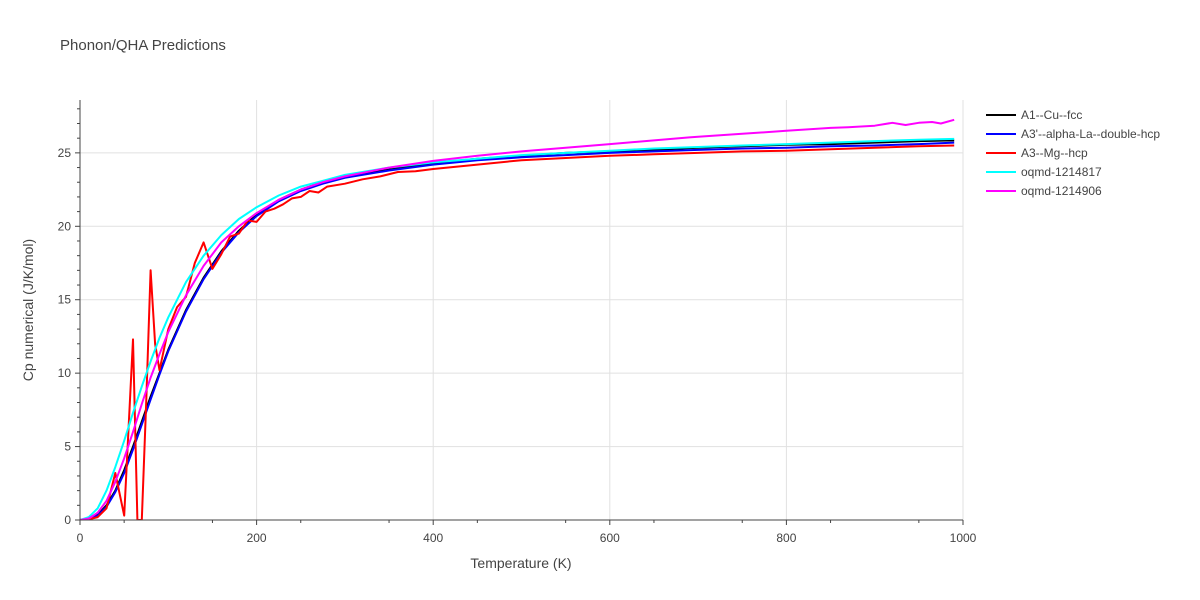 The image size is (1200, 600). I want to click on y-tick-label: 10, so click(65, 373).